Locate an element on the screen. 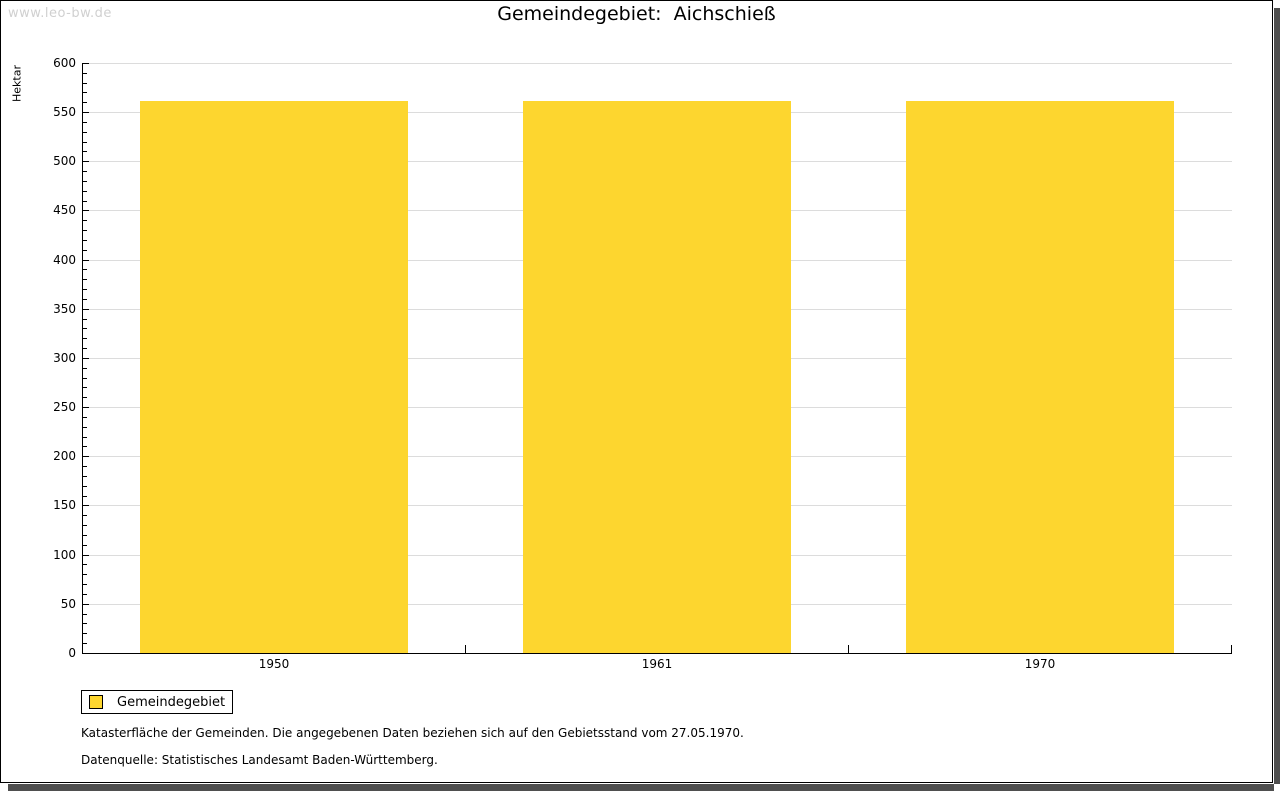 The width and height of the screenshot is (1280, 791). x-tick-label-1950: 1950 is located at coordinates (274, 664).